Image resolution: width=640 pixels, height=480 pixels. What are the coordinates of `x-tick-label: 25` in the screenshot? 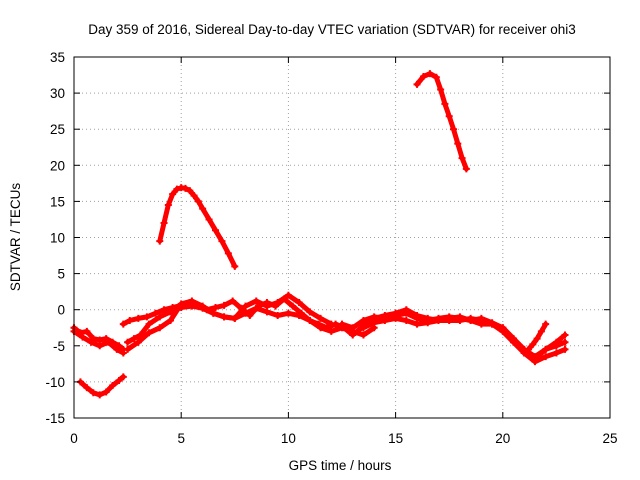 It's located at (609, 438).